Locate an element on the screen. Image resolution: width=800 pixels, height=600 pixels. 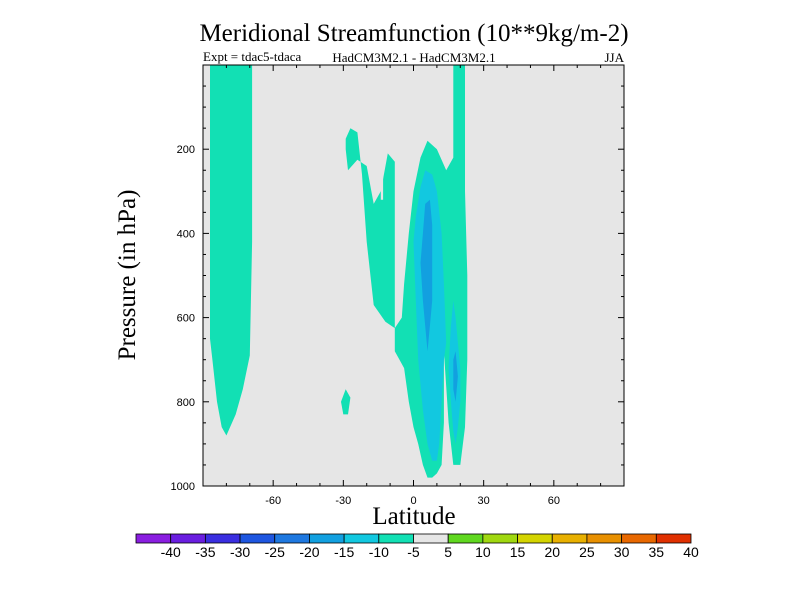
colorbar-label: -5 is located at coordinates (413, 552).